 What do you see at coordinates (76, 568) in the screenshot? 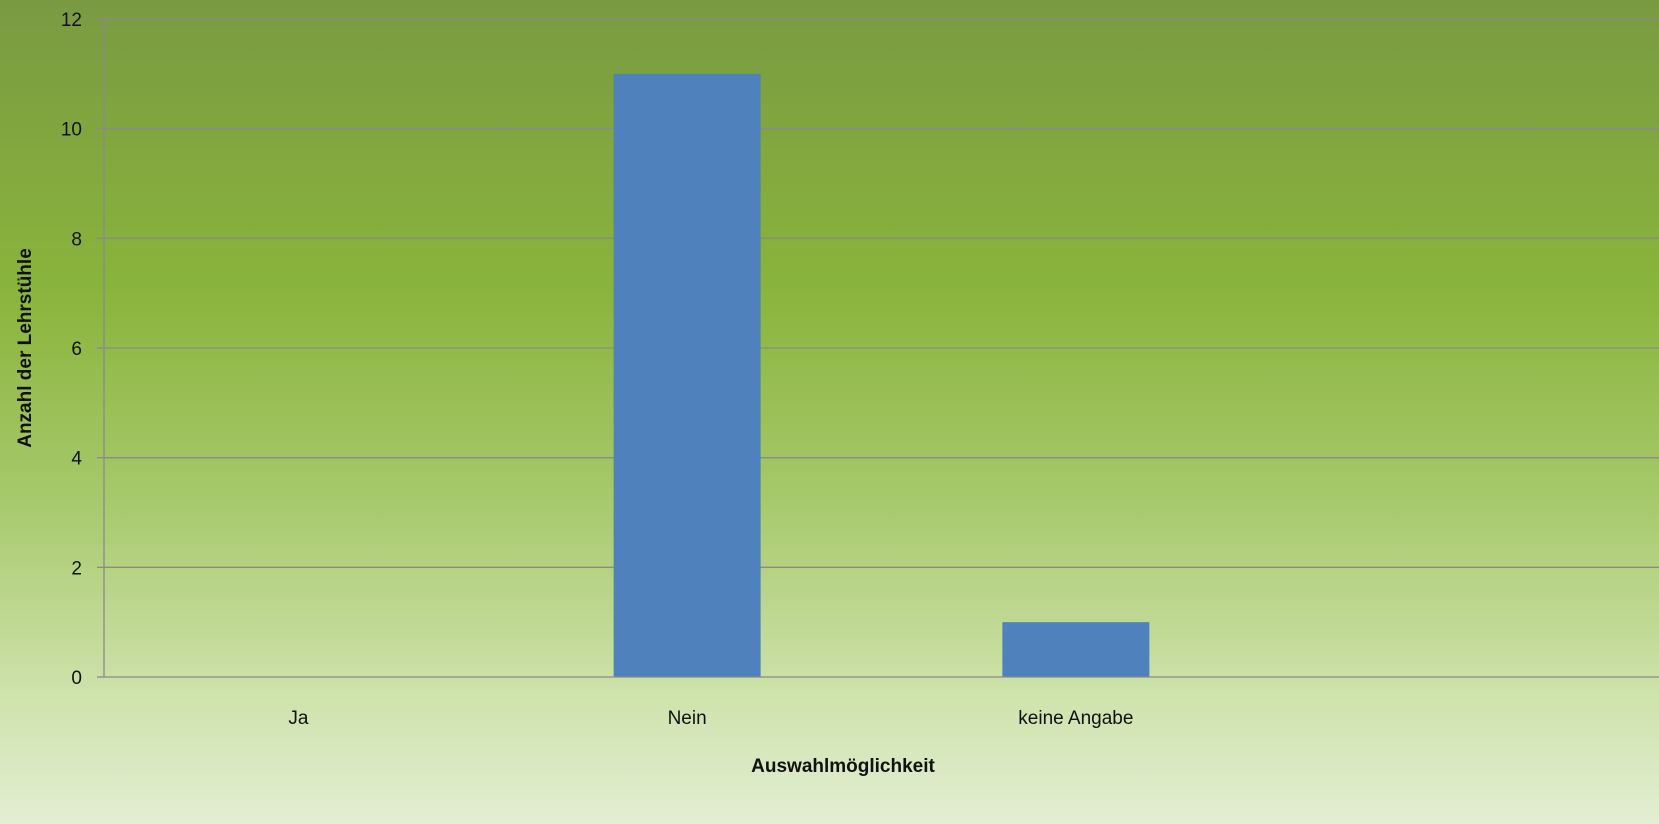
I see `y-tick-label: 2` at bounding box center [76, 568].